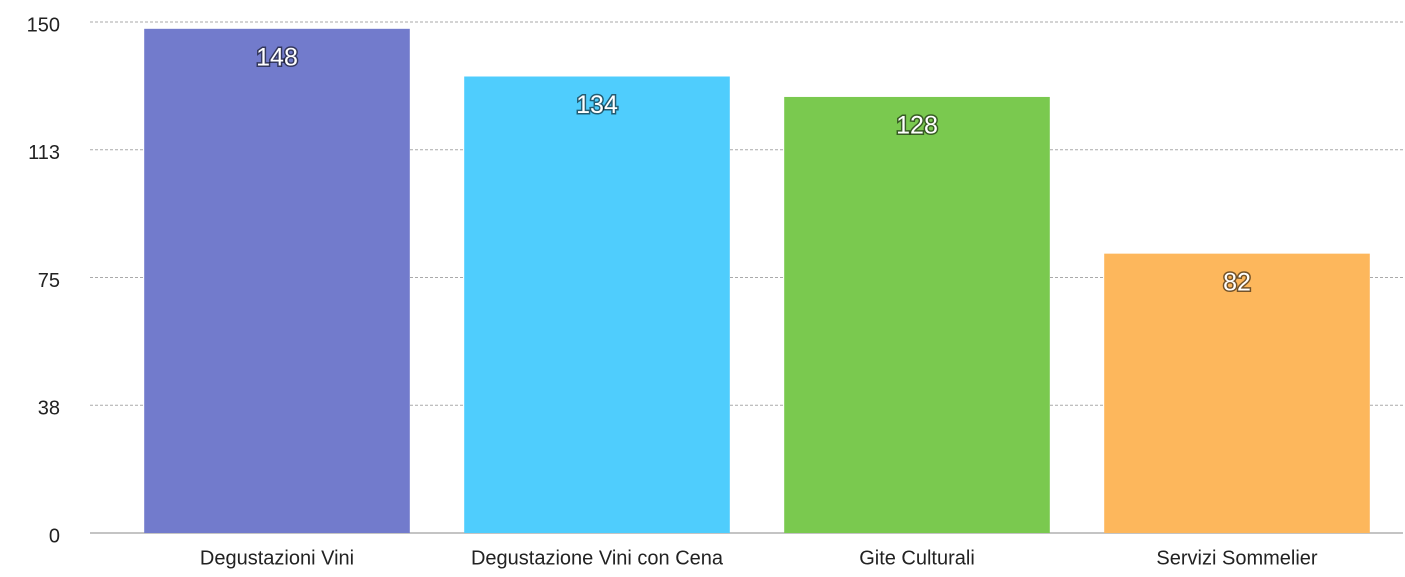 Image resolution: width=1405 pixels, height=577 pixels. Describe the element at coordinates (597, 558) in the screenshot. I see `x-tick-label: Degustazione Vini con Cena` at that location.